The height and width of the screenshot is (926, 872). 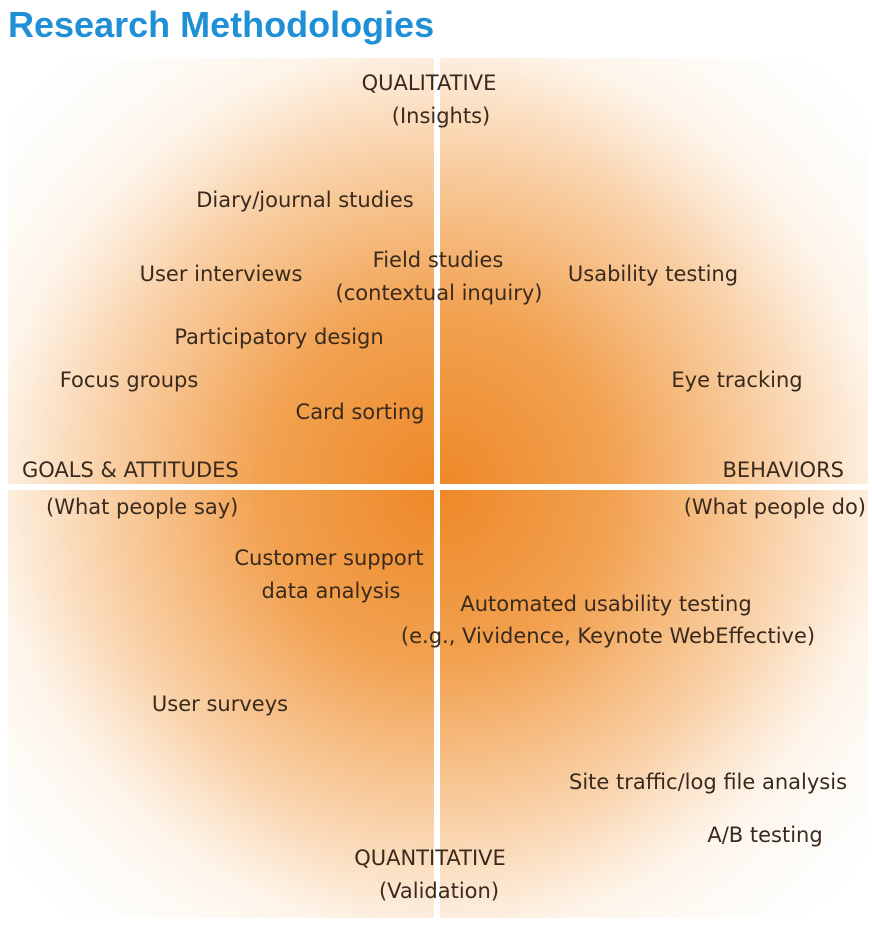 I want to click on method-automated-usability-testing: Automated usability testing, so click(x=606, y=604).